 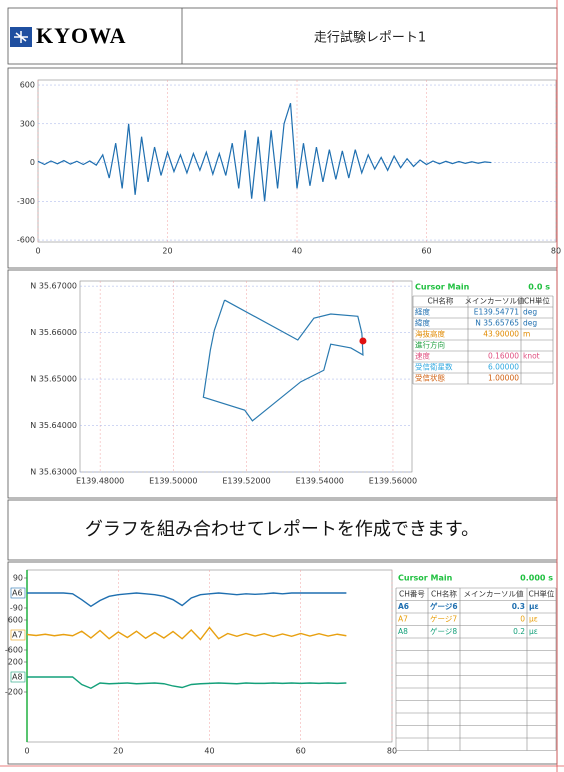 I want to click on table-cell: 6.00000, so click(x=503, y=367).